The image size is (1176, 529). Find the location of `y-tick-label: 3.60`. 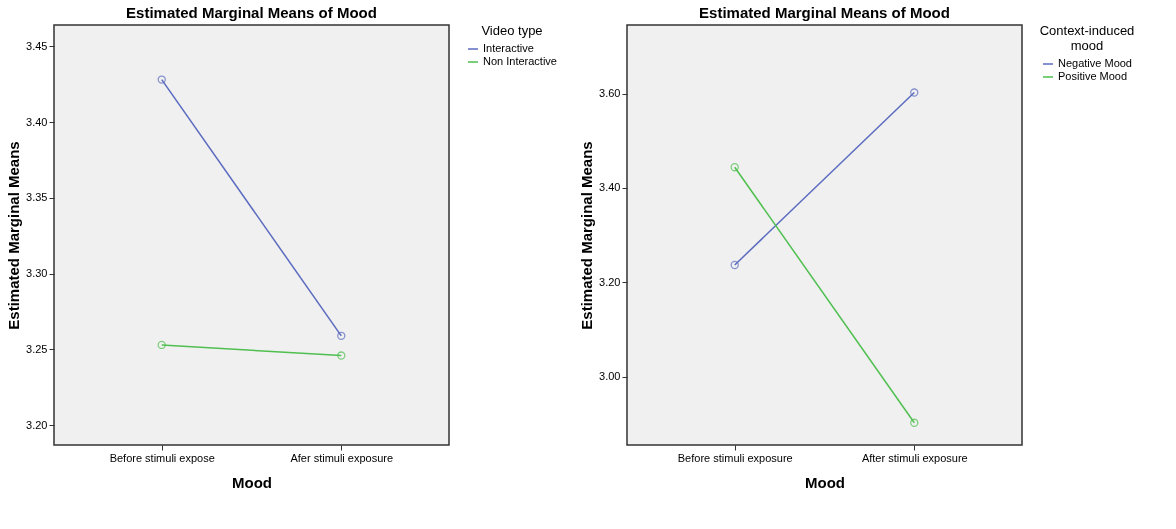

y-tick-label: 3.60 is located at coordinates (610, 93).